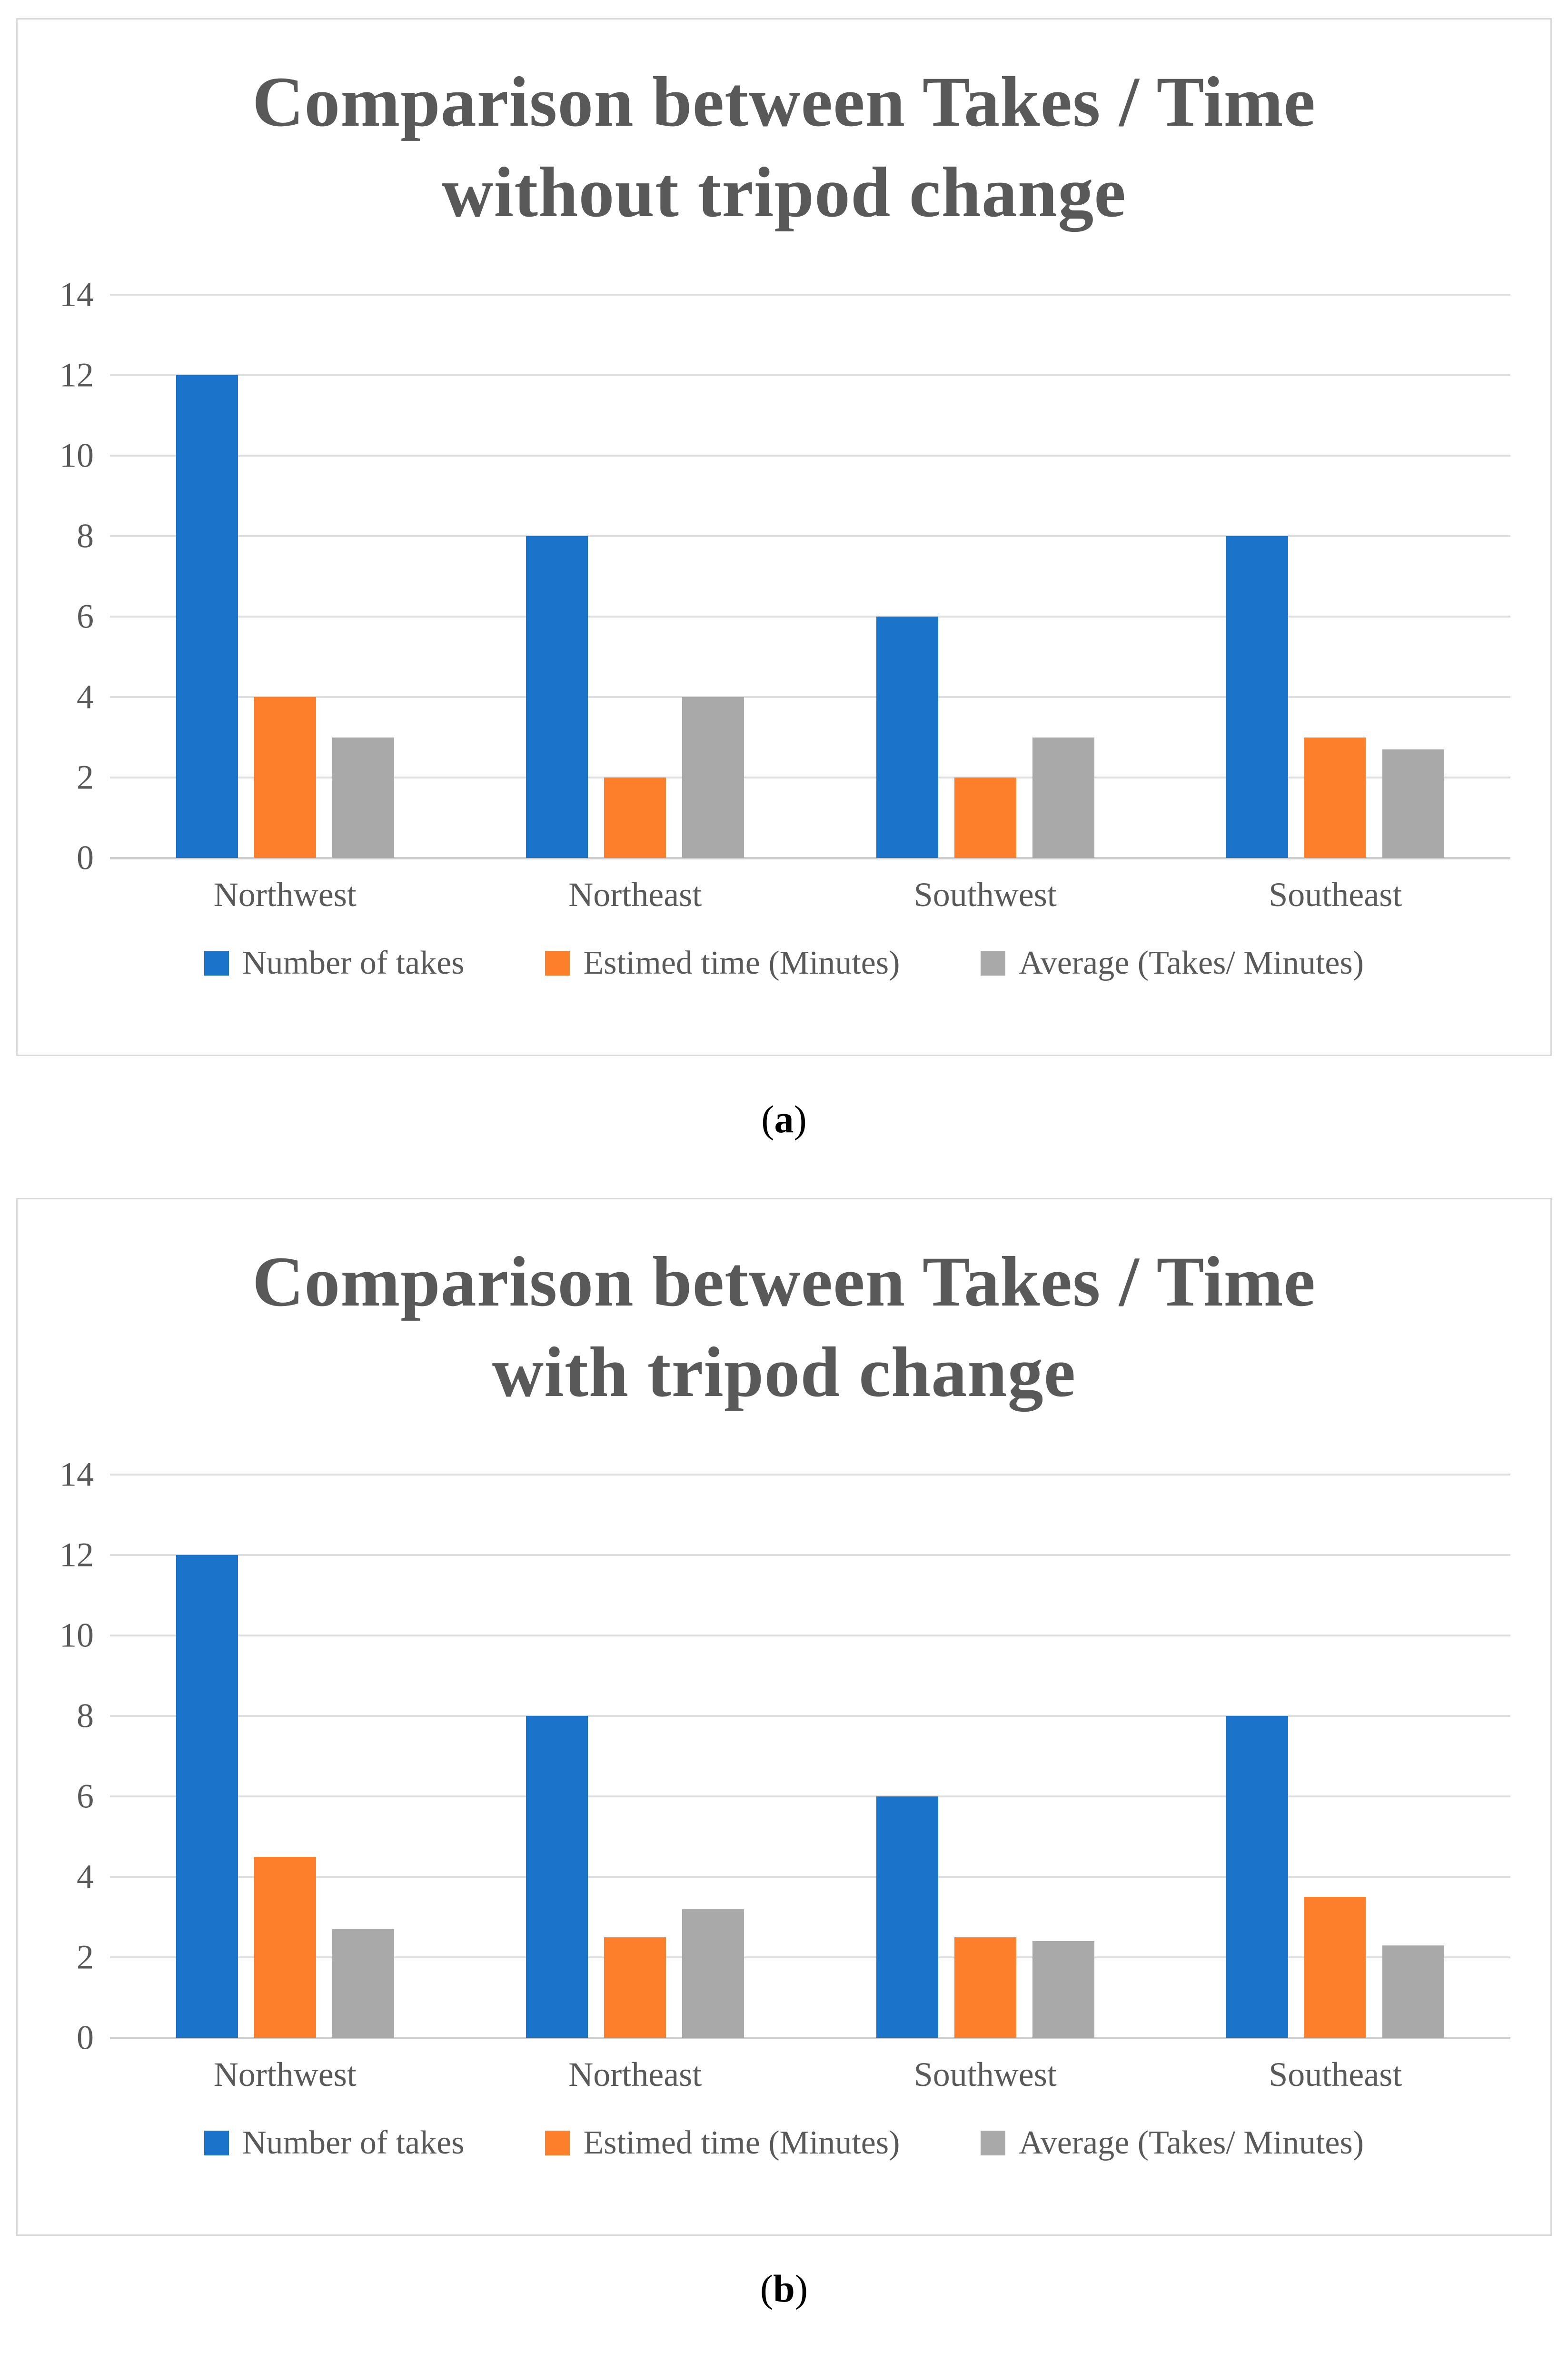 Image resolution: width=1568 pixels, height=2373 pixels. Describe the element at coordinates (285, 1947) in the screenshot. I see `bar-estimed-time-minutes-northwest` at that location.